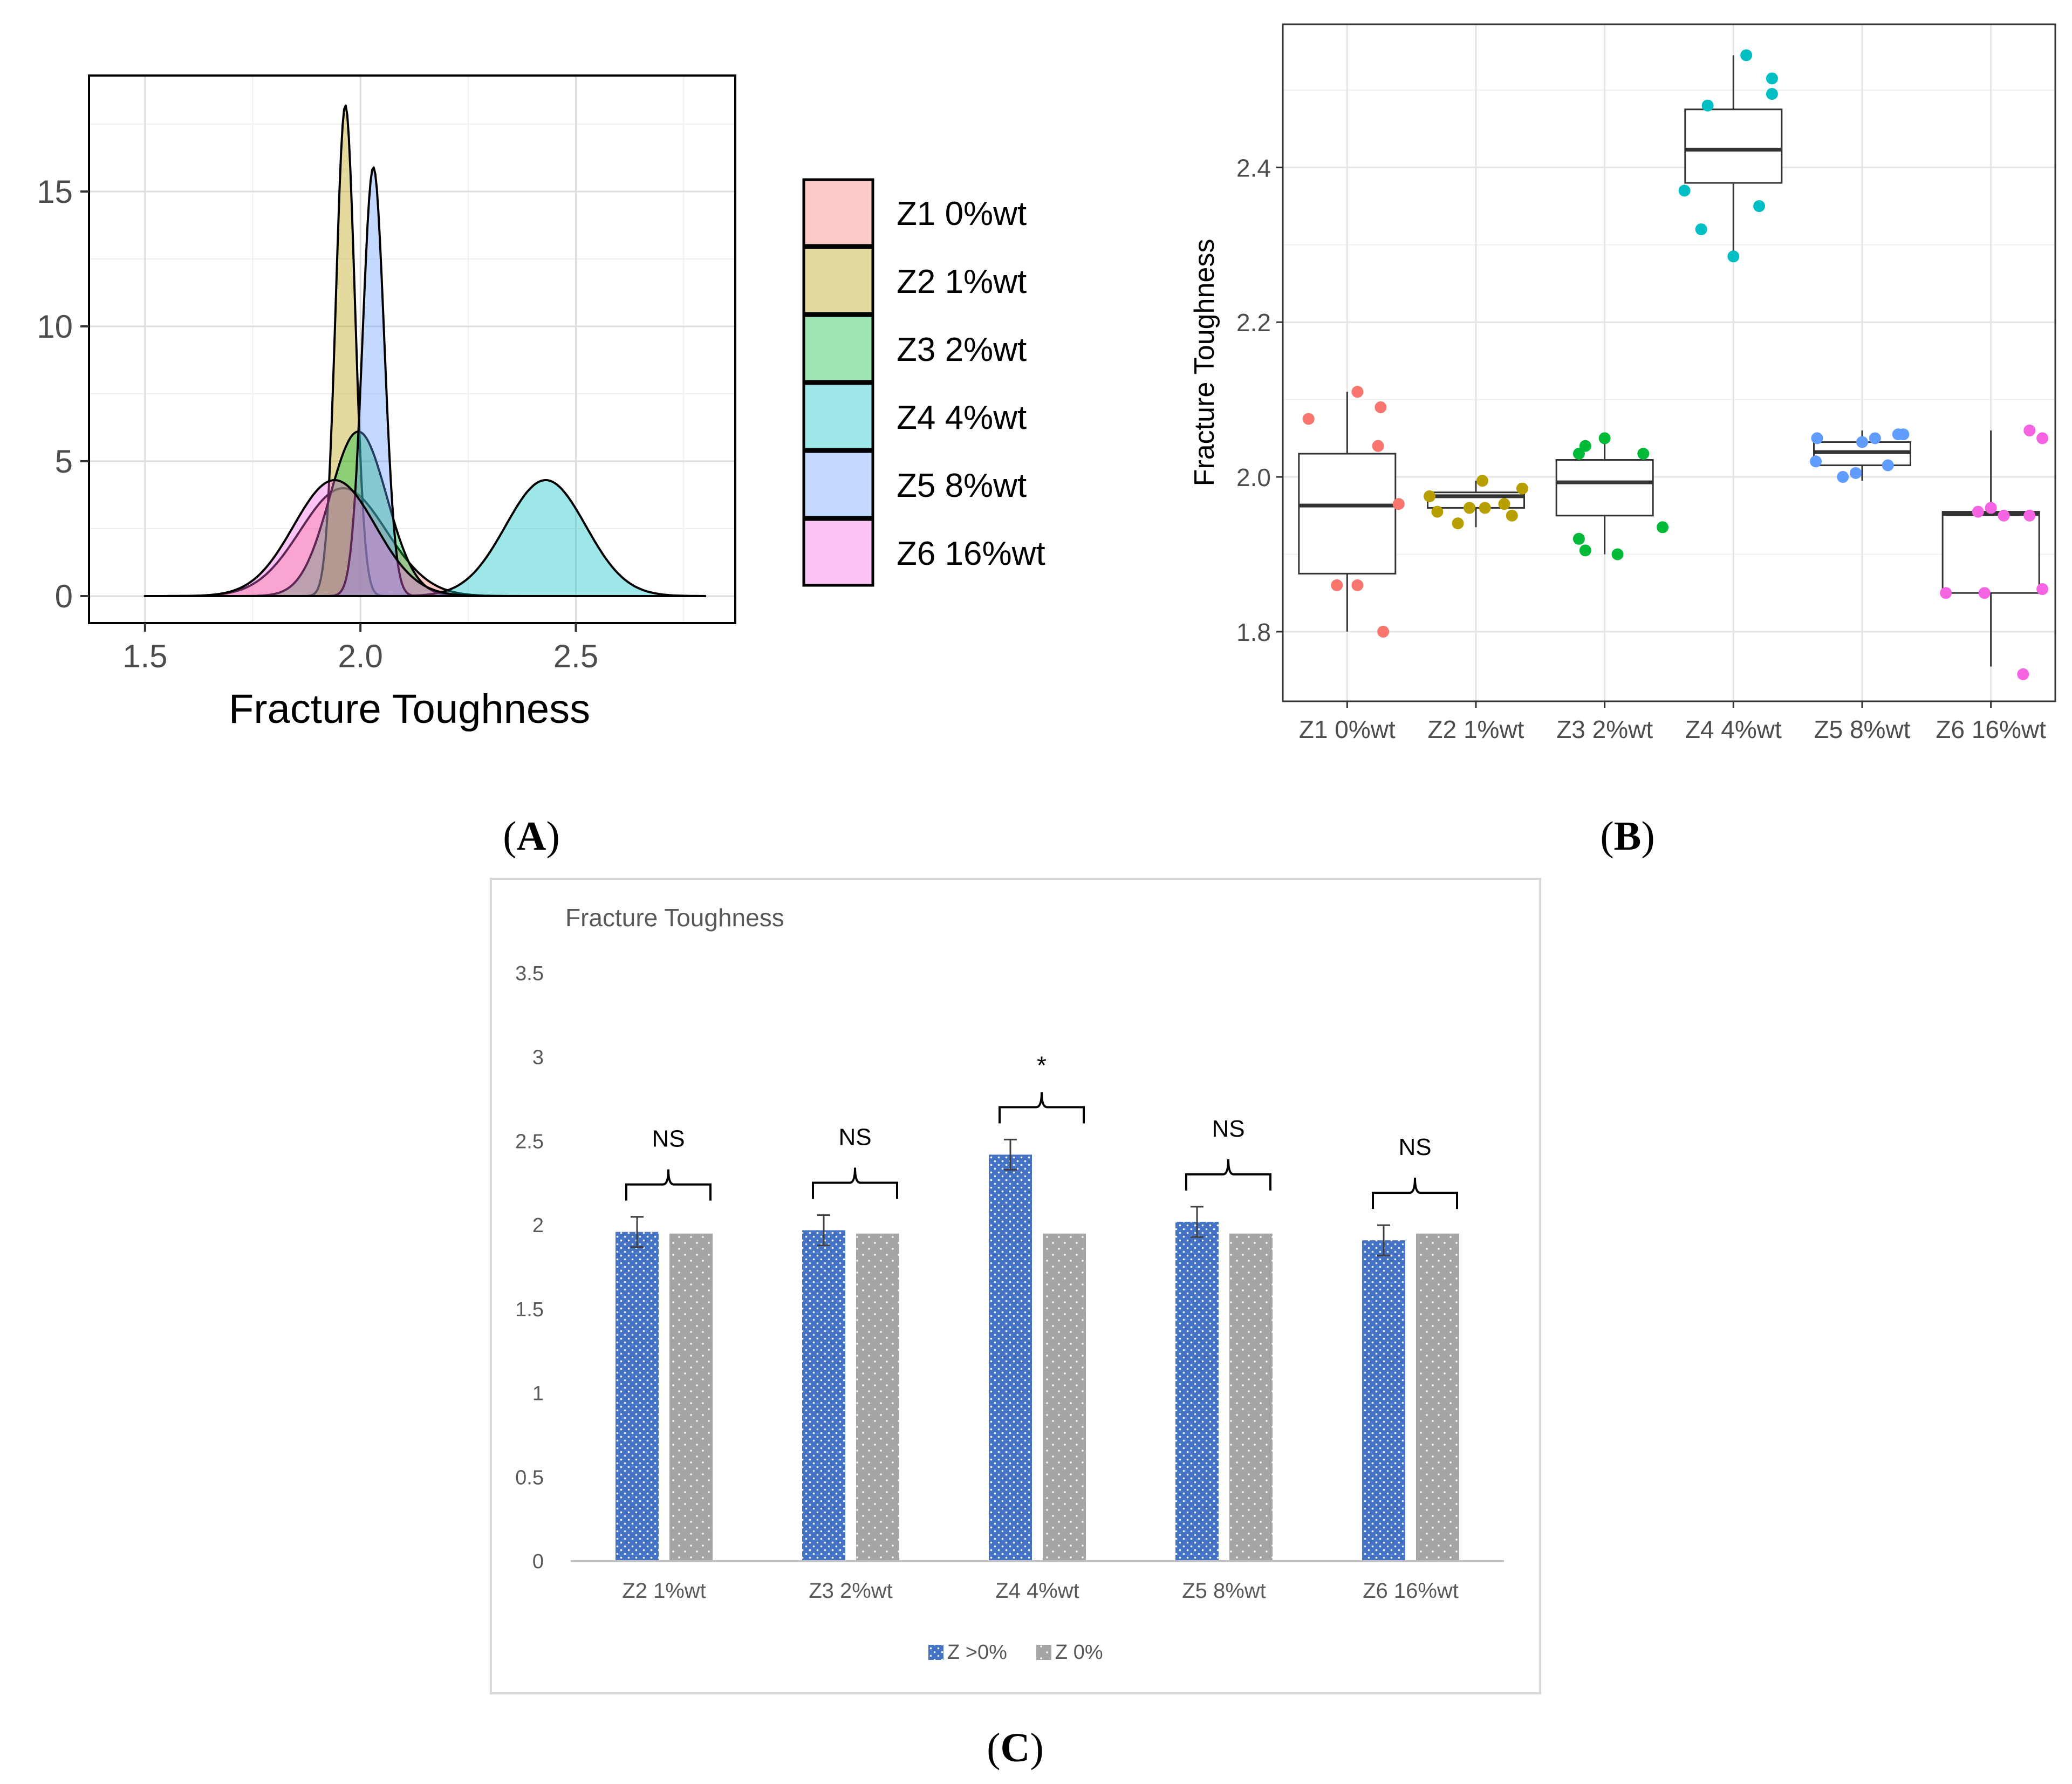 This screenshot has width=2072, height=1784. Describe the element at coordinates (1204, 363) in the screenshot. I see `panel-b-y-axis-label: Fracture Toughness` at that location.